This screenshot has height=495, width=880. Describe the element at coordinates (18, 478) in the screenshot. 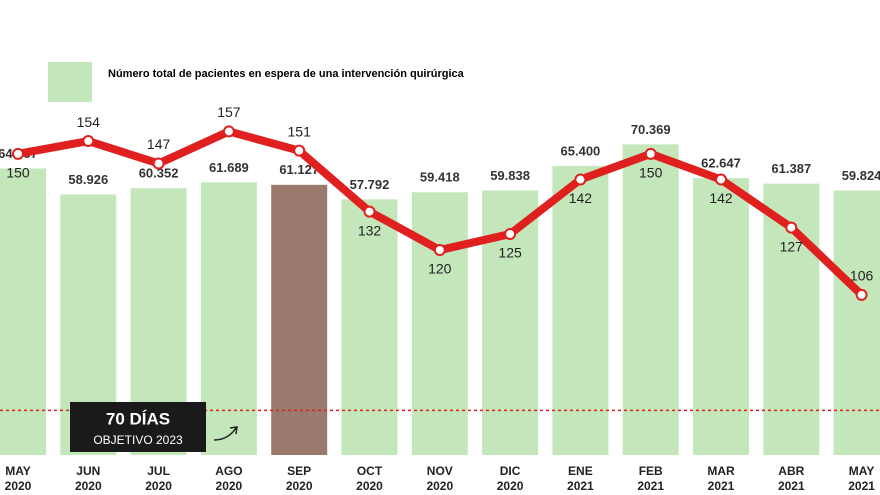

I see `x-tick-label: MAY 2020` at that location.